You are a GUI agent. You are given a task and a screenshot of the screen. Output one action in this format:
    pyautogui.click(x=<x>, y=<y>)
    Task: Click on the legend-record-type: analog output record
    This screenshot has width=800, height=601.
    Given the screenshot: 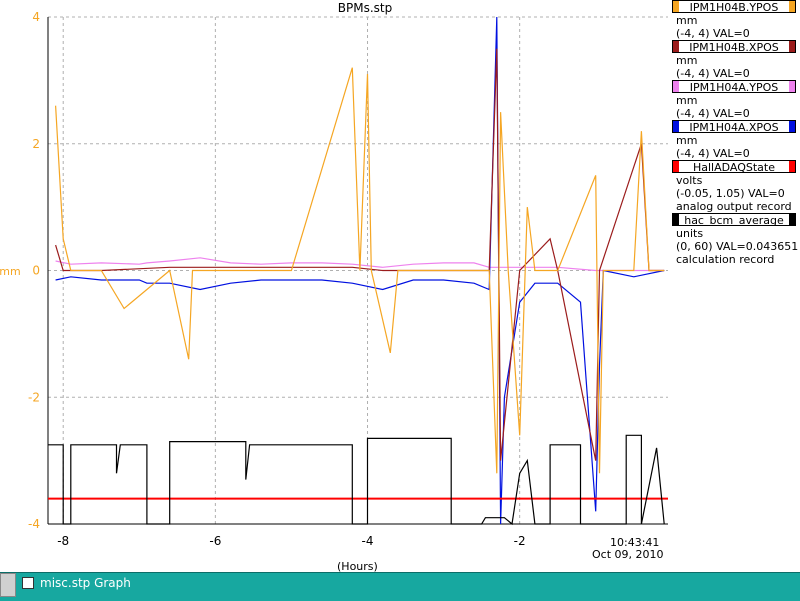 What is the action you would take?
    pyautogui.click(x=734, y=206)
    